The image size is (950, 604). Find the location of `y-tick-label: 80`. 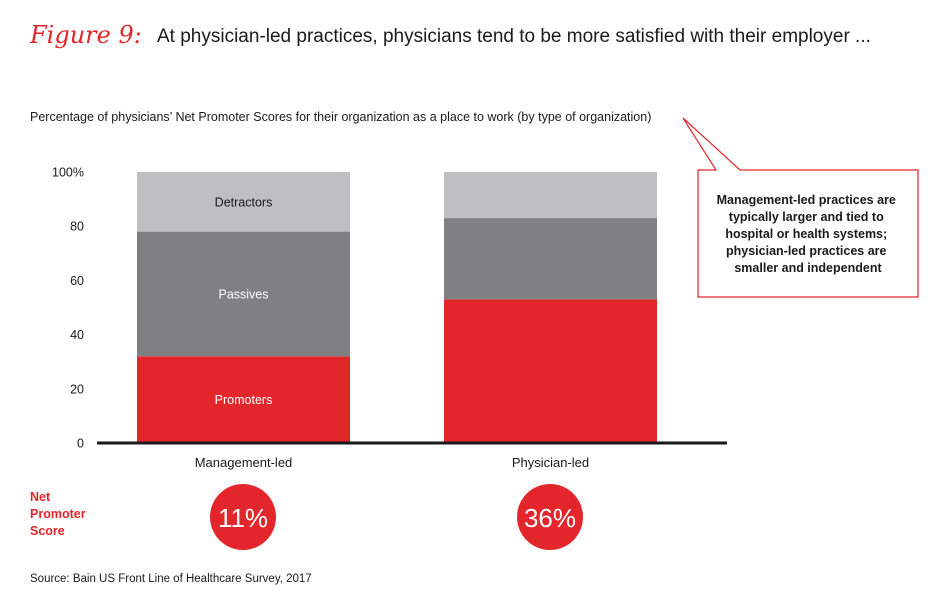

y-tick-label: 80 is located at coordinates (77, 227).